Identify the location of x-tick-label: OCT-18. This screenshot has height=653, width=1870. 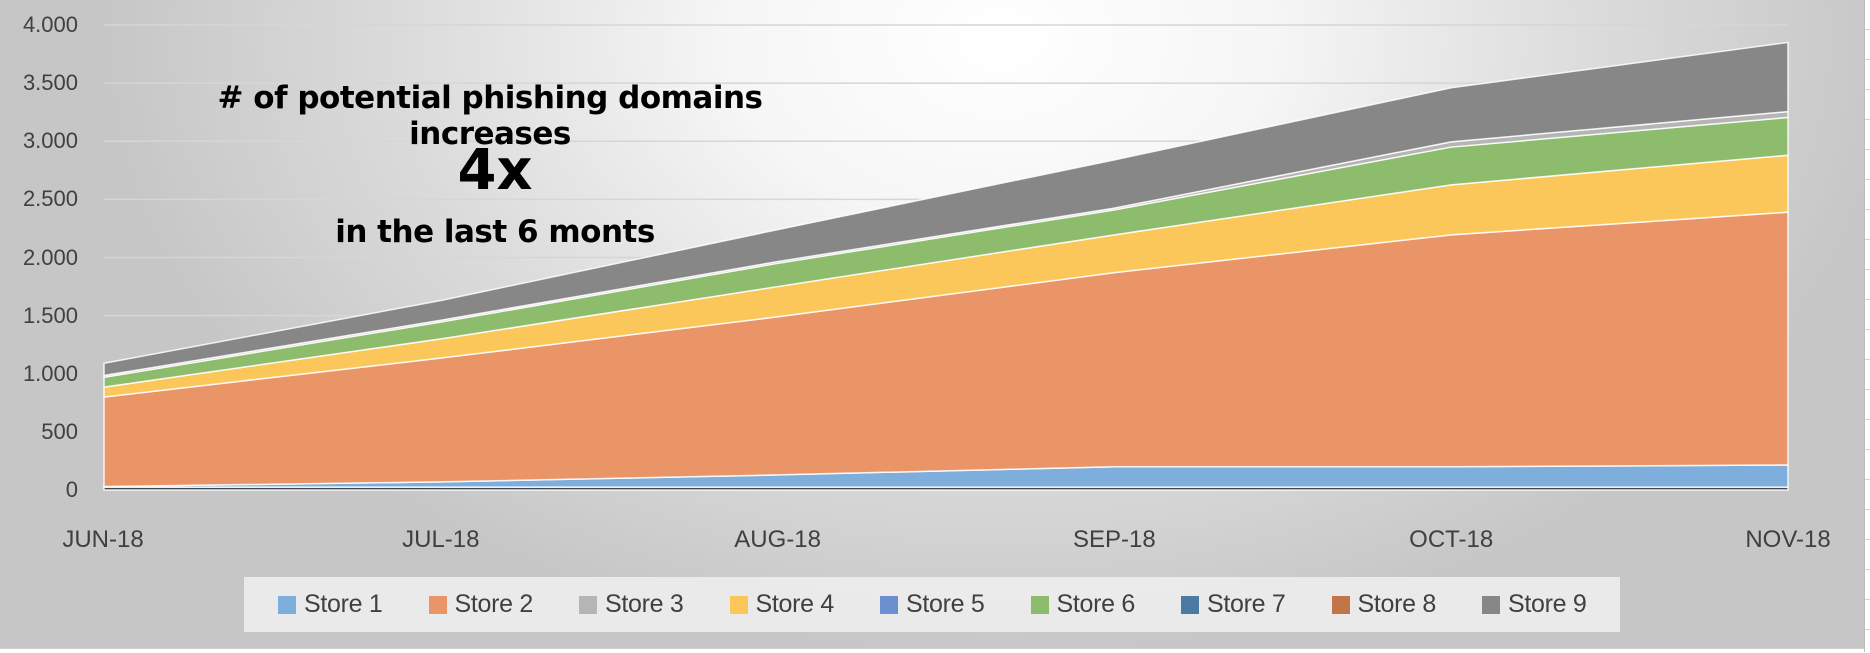
(1451, 539).